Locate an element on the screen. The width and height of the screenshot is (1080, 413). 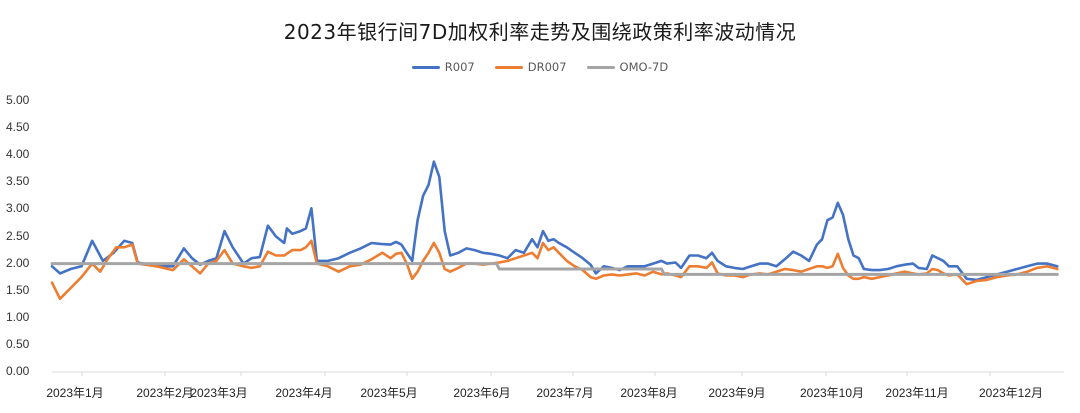
y-tick-label: 1.00 is located at coordinates (18, 316).